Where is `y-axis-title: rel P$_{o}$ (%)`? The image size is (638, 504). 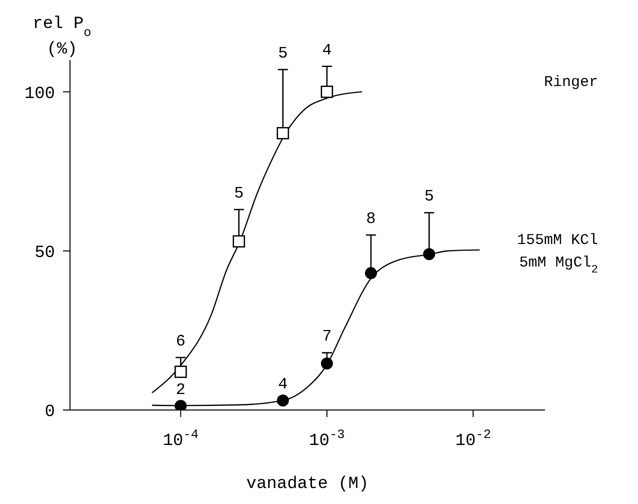 y-axis-title: rel P$_{o}$ (%) is located at coordinates (62, 37).